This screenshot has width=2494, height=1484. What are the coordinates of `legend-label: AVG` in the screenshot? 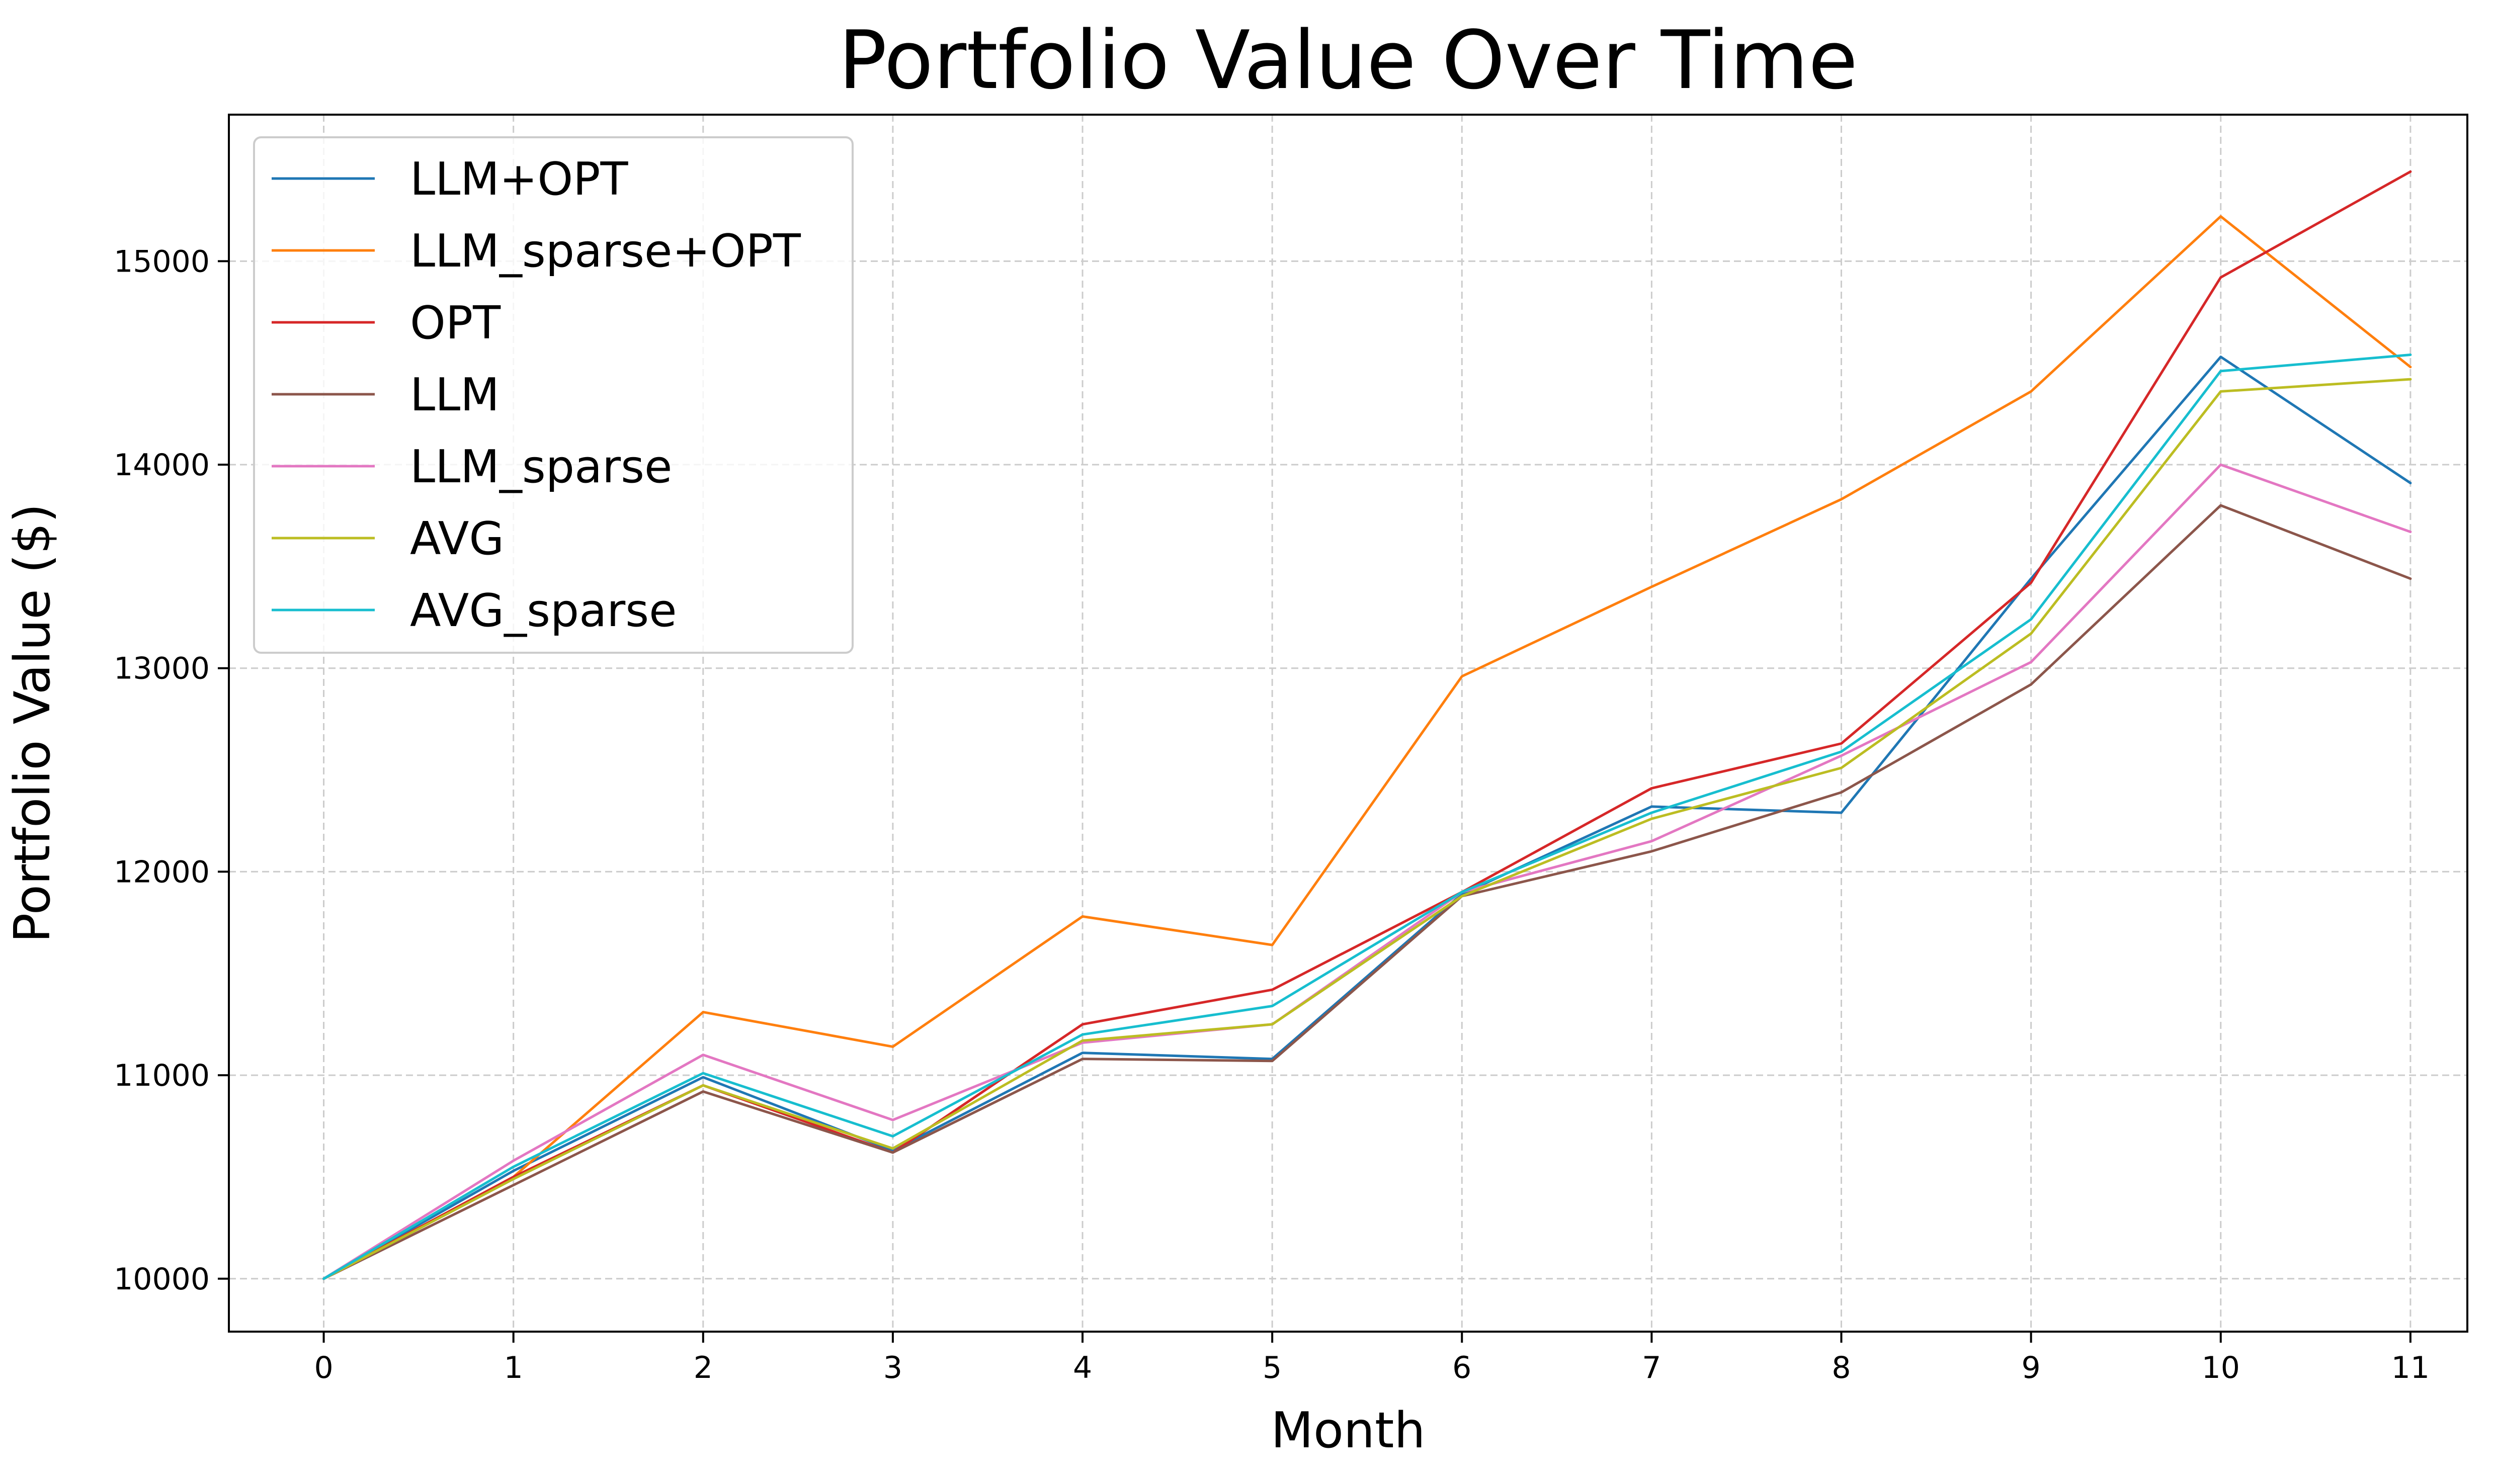 It's located at (457, 538).